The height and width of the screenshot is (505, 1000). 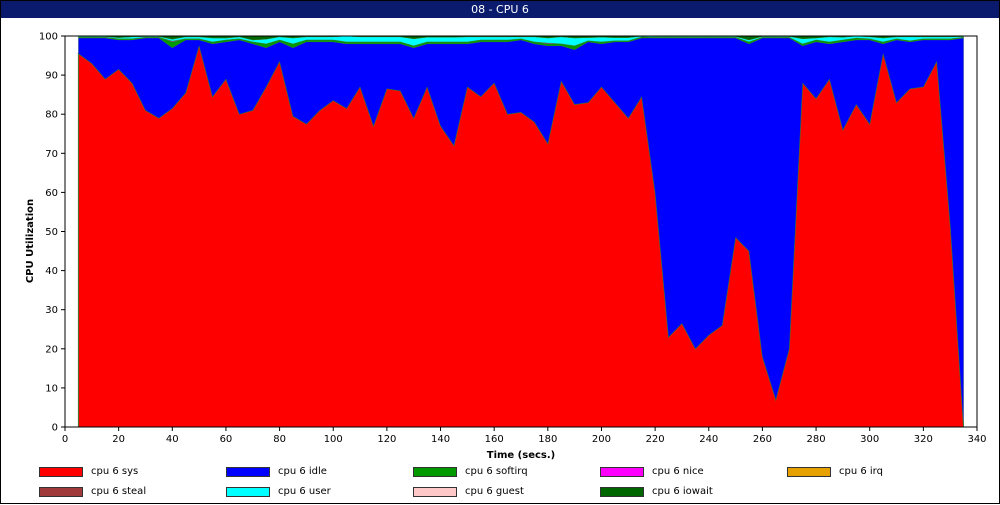 I want to click on x-tick-label-100: 100, so click(x=333, y=439).